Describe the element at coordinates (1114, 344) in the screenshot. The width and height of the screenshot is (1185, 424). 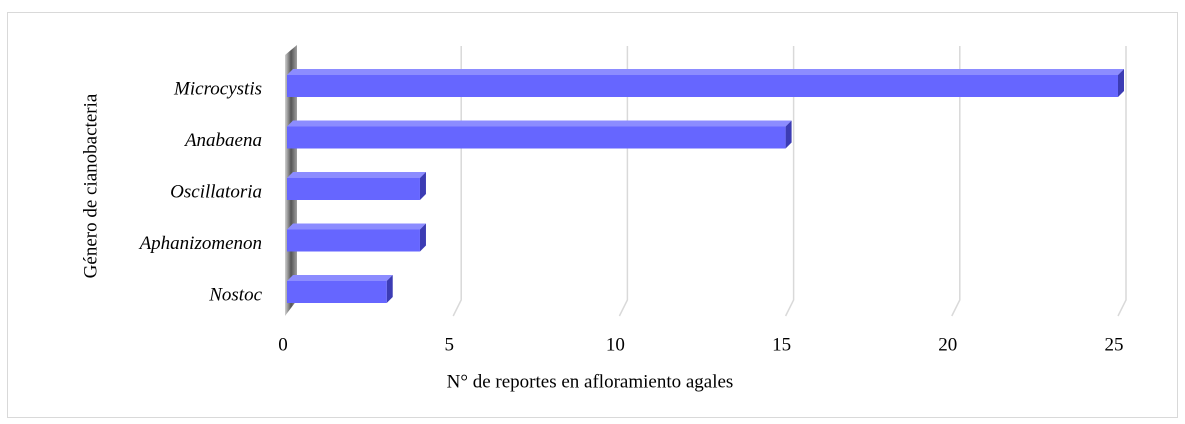
I see `x-tick-label: 25` at that location.